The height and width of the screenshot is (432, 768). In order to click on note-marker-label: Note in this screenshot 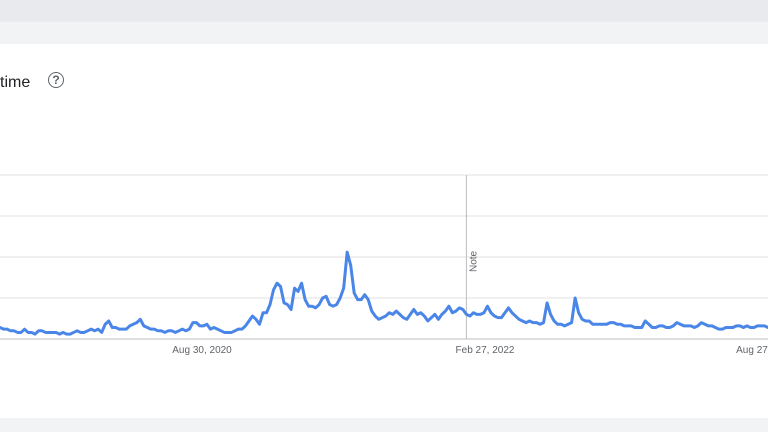, I will do `click(473, 261)`.